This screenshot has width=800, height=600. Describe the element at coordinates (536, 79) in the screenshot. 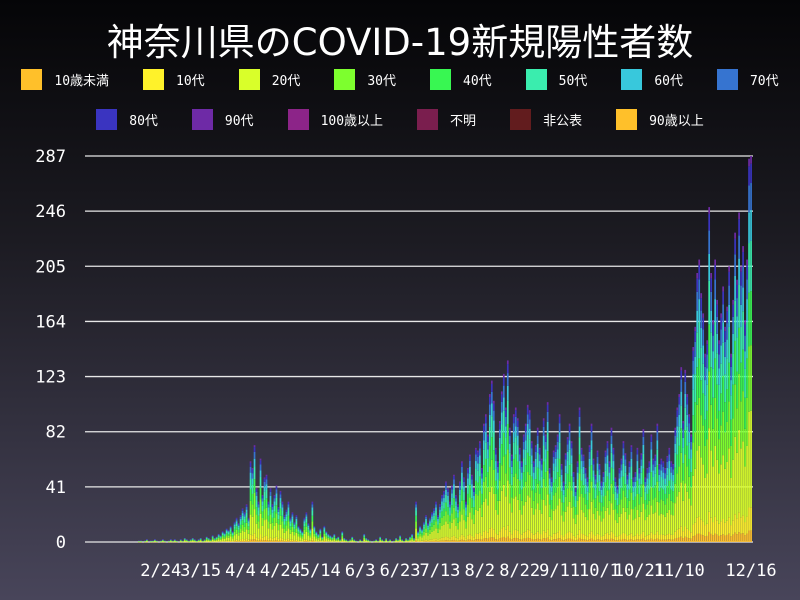

I see `legend-swatch` at that location.